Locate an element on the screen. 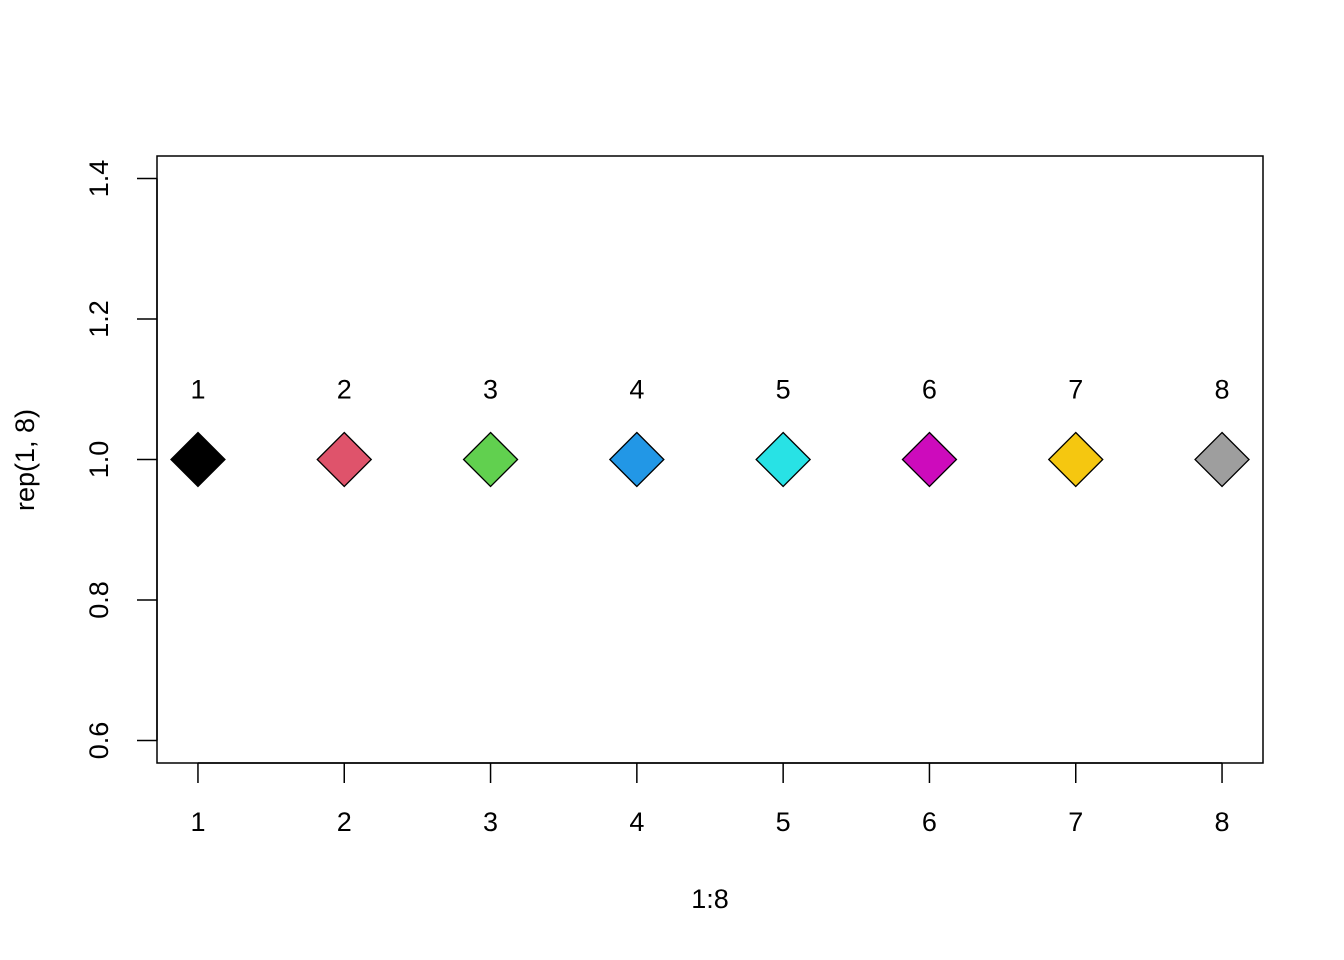 The height and width of the screenshot is (960, 1344). y-tick-label: 0.8 is located at coordinates (99, 600).